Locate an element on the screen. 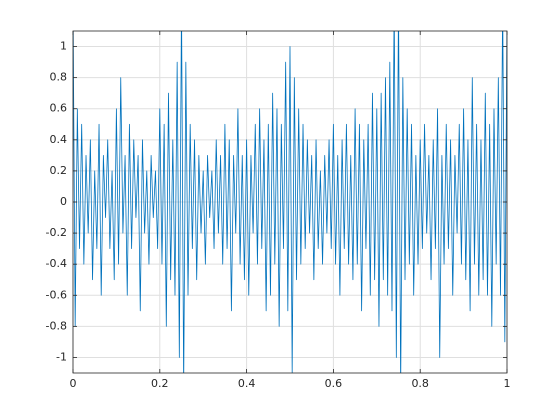 The width and height of the screenshot is (560, 420). x-tick-label: 0.8 is located at coordinates (420, 383).